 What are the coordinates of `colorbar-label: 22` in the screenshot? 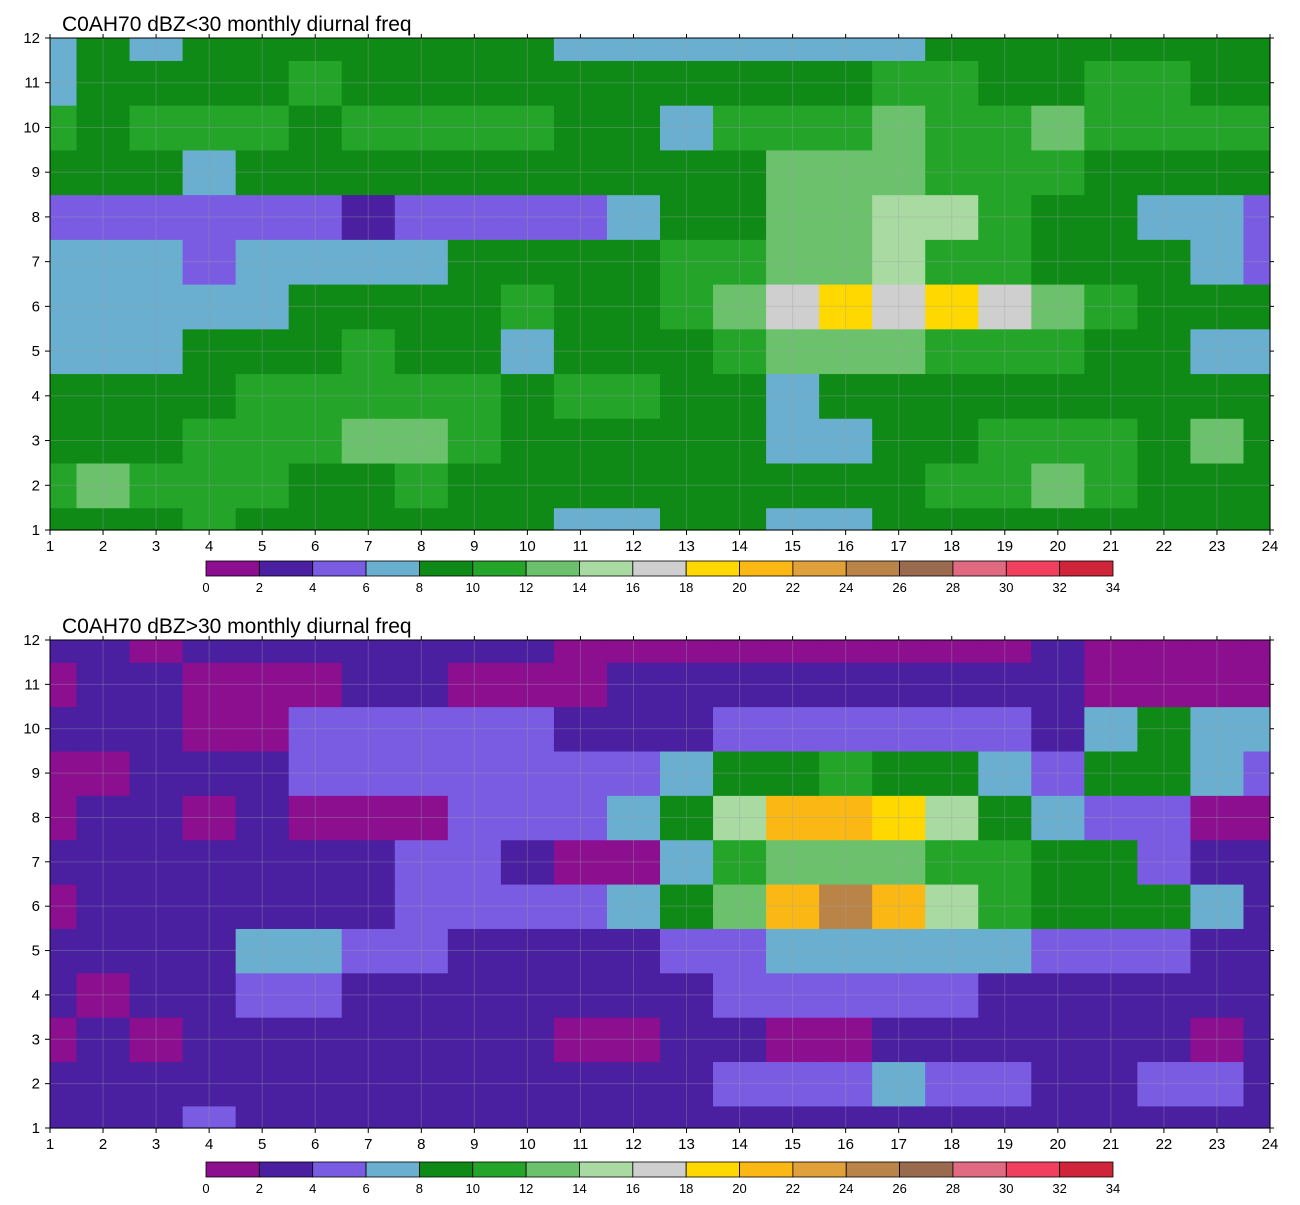 It's located at (793, 1188).